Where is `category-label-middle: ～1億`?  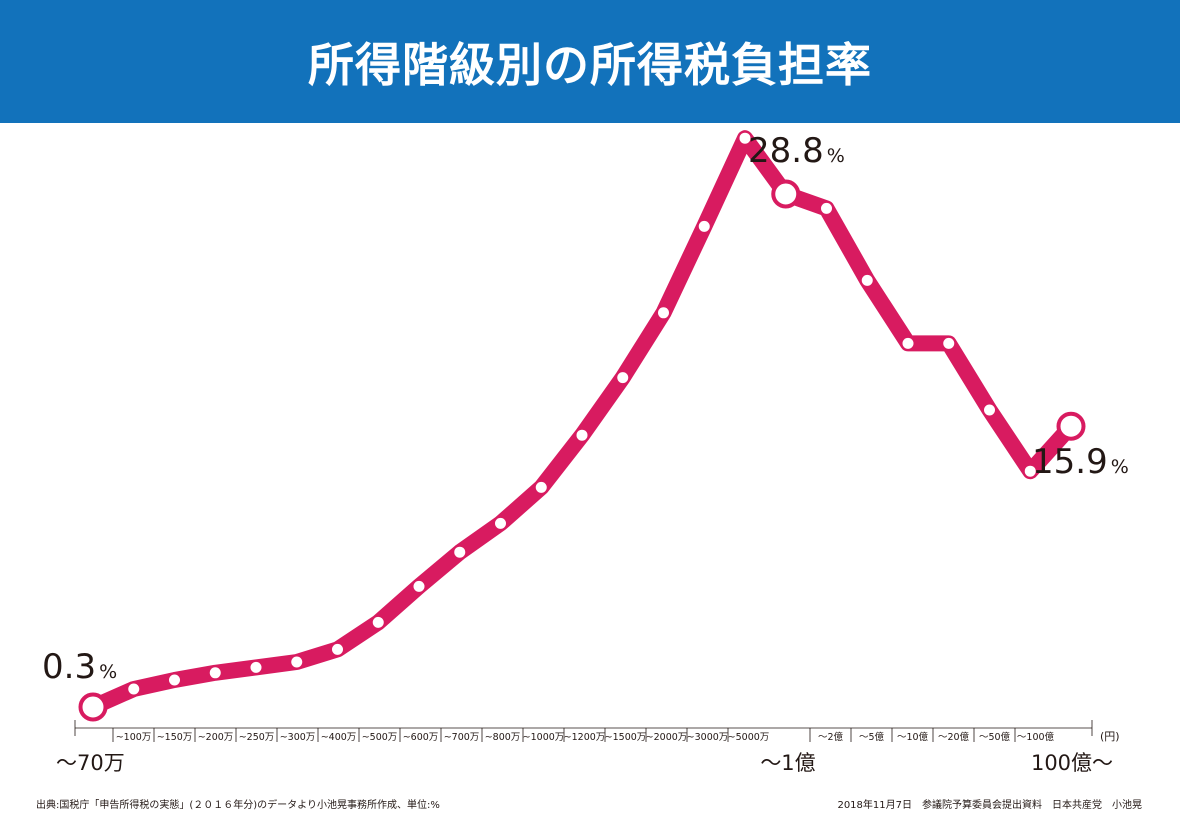 category-label-middle: ～1億 is located at coordinates (787, 763).